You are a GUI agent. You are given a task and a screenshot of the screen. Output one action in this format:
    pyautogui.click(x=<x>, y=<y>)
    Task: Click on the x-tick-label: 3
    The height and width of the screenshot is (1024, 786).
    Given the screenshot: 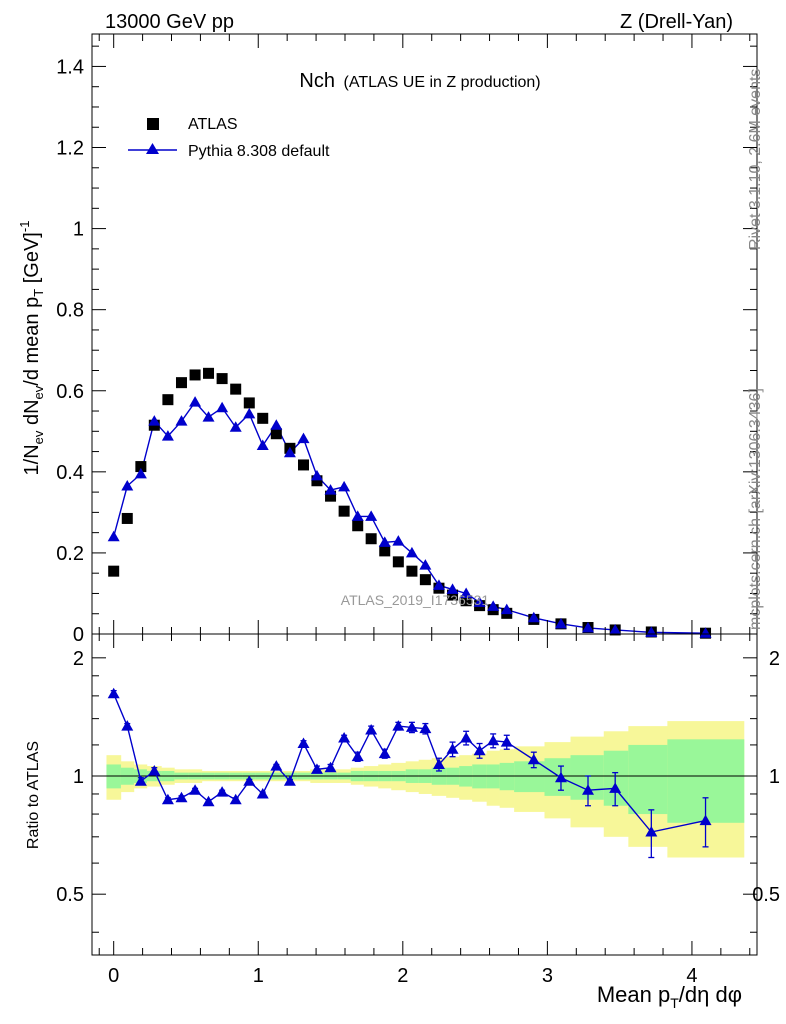 What is the action you would take?
    pyautogui.click(x=547, y=976)
    